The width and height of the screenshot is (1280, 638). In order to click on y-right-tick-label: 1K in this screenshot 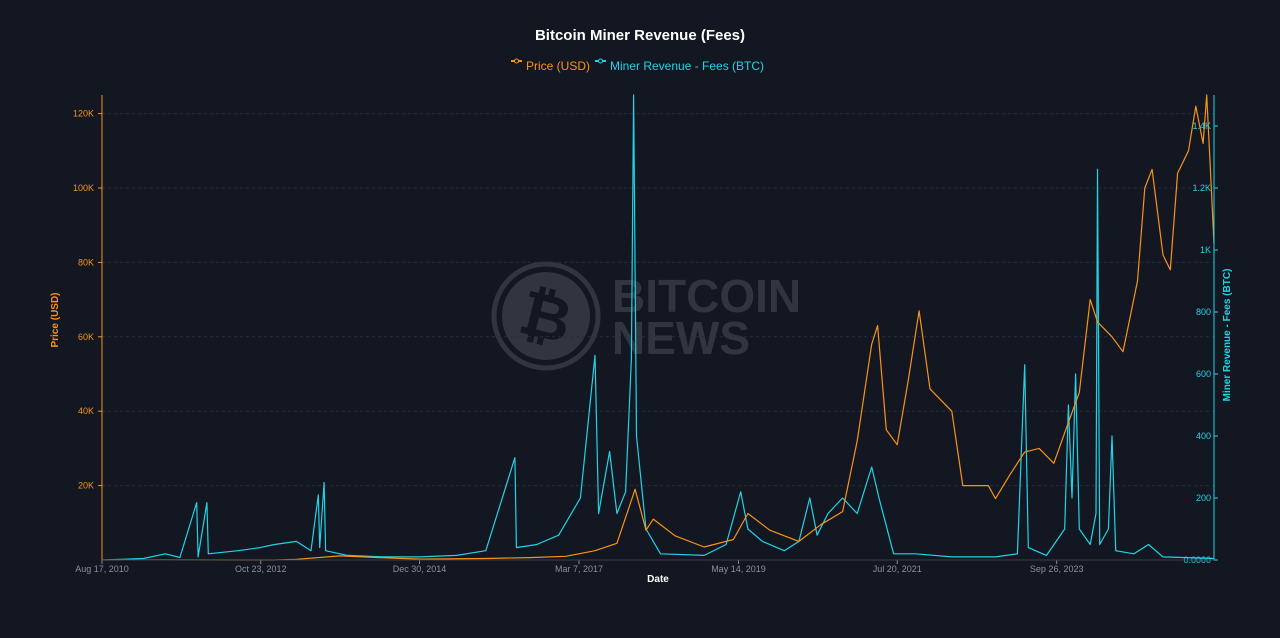, I will do `click(1205, 250)`.